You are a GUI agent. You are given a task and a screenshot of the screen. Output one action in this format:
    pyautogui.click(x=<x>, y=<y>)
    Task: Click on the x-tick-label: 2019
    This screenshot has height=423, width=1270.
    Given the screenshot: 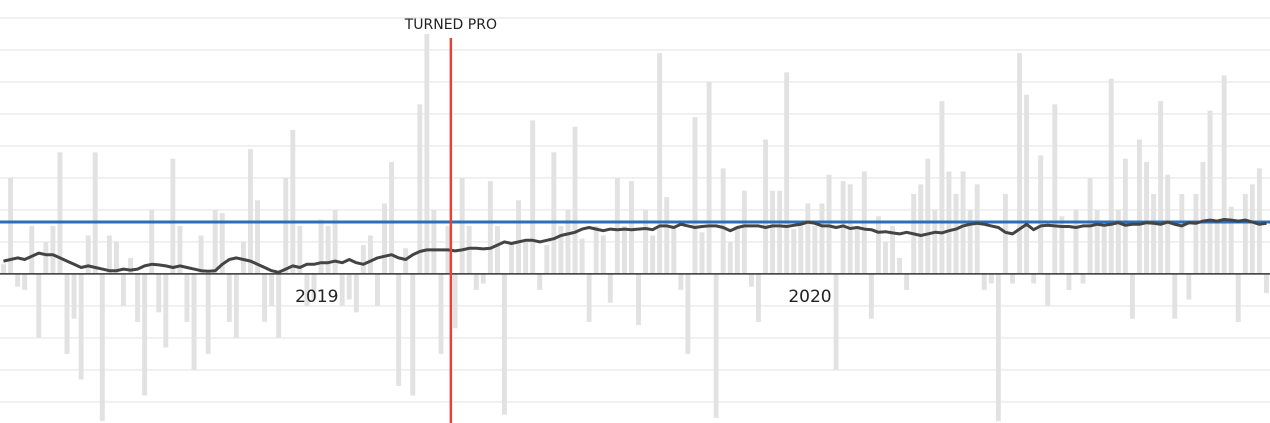 What is the action you would take?
    pyautogui.click(x=316, y=297)
    